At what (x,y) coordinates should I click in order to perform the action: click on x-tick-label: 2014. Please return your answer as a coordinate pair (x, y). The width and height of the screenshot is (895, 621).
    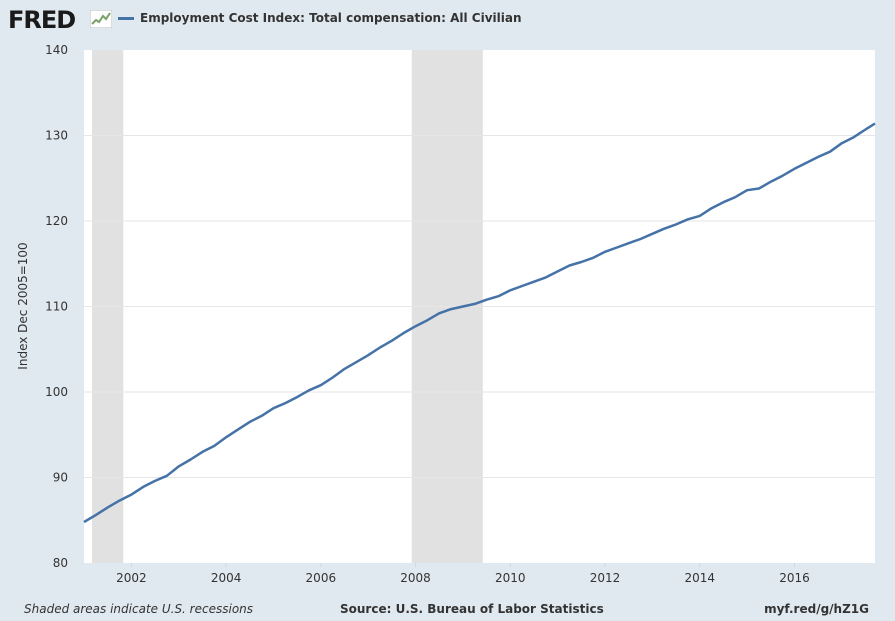
    Looking at the image, I should click on (699, 578).